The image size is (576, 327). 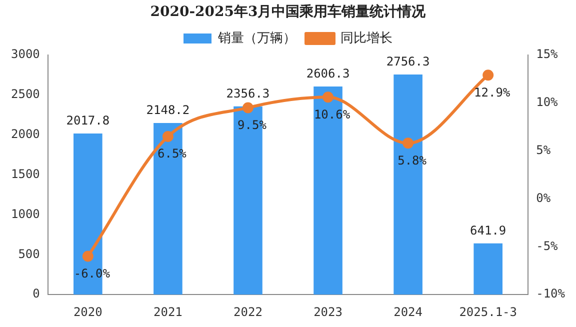 I want to click on y2-tick-label: 0%, so click(x=544, y=197).